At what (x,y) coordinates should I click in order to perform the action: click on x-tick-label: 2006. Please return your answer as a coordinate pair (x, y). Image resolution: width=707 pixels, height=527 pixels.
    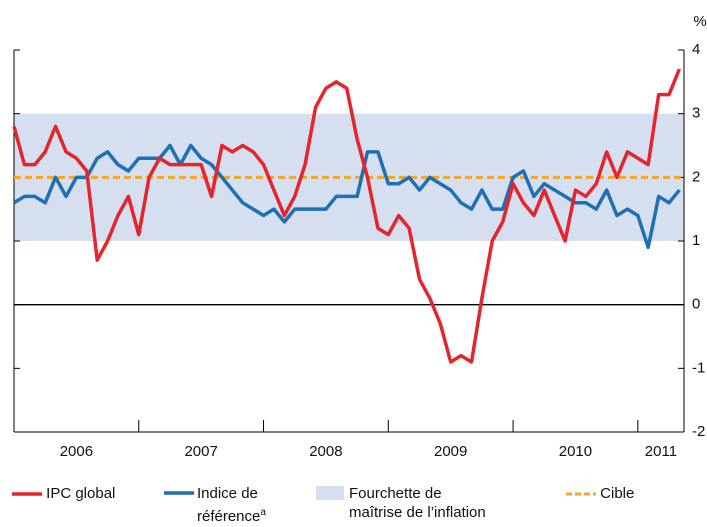
    Looking at the image, I should click on (76, 451).